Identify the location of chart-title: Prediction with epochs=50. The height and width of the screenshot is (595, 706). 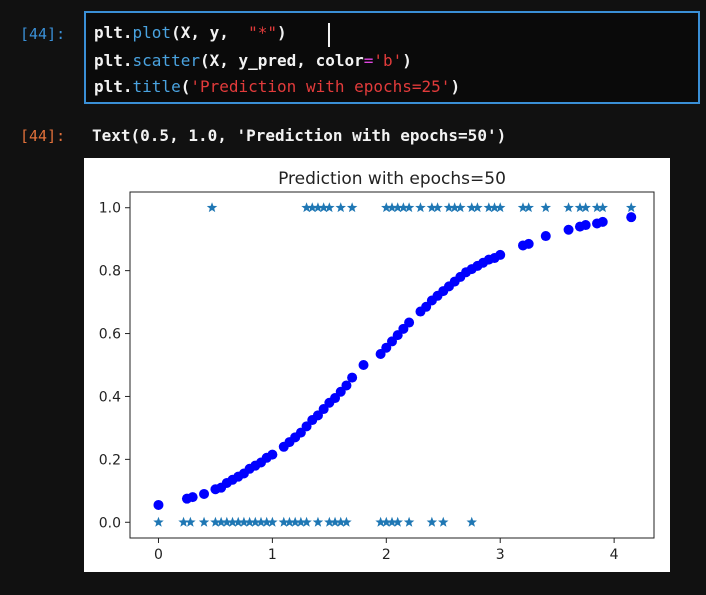
(392, 179).